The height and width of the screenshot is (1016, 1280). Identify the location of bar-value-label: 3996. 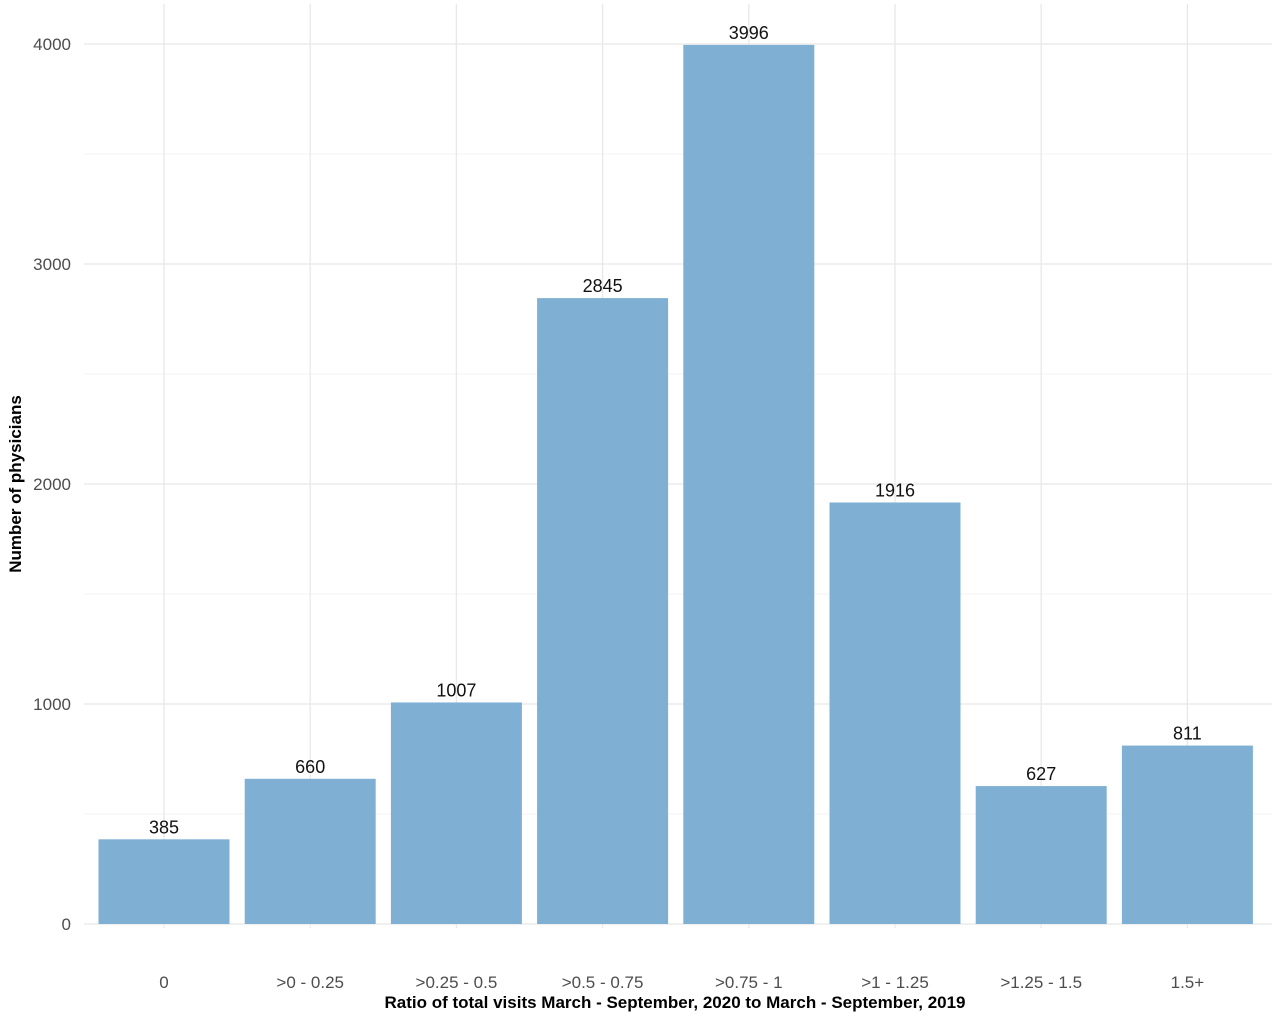
(749, 33).